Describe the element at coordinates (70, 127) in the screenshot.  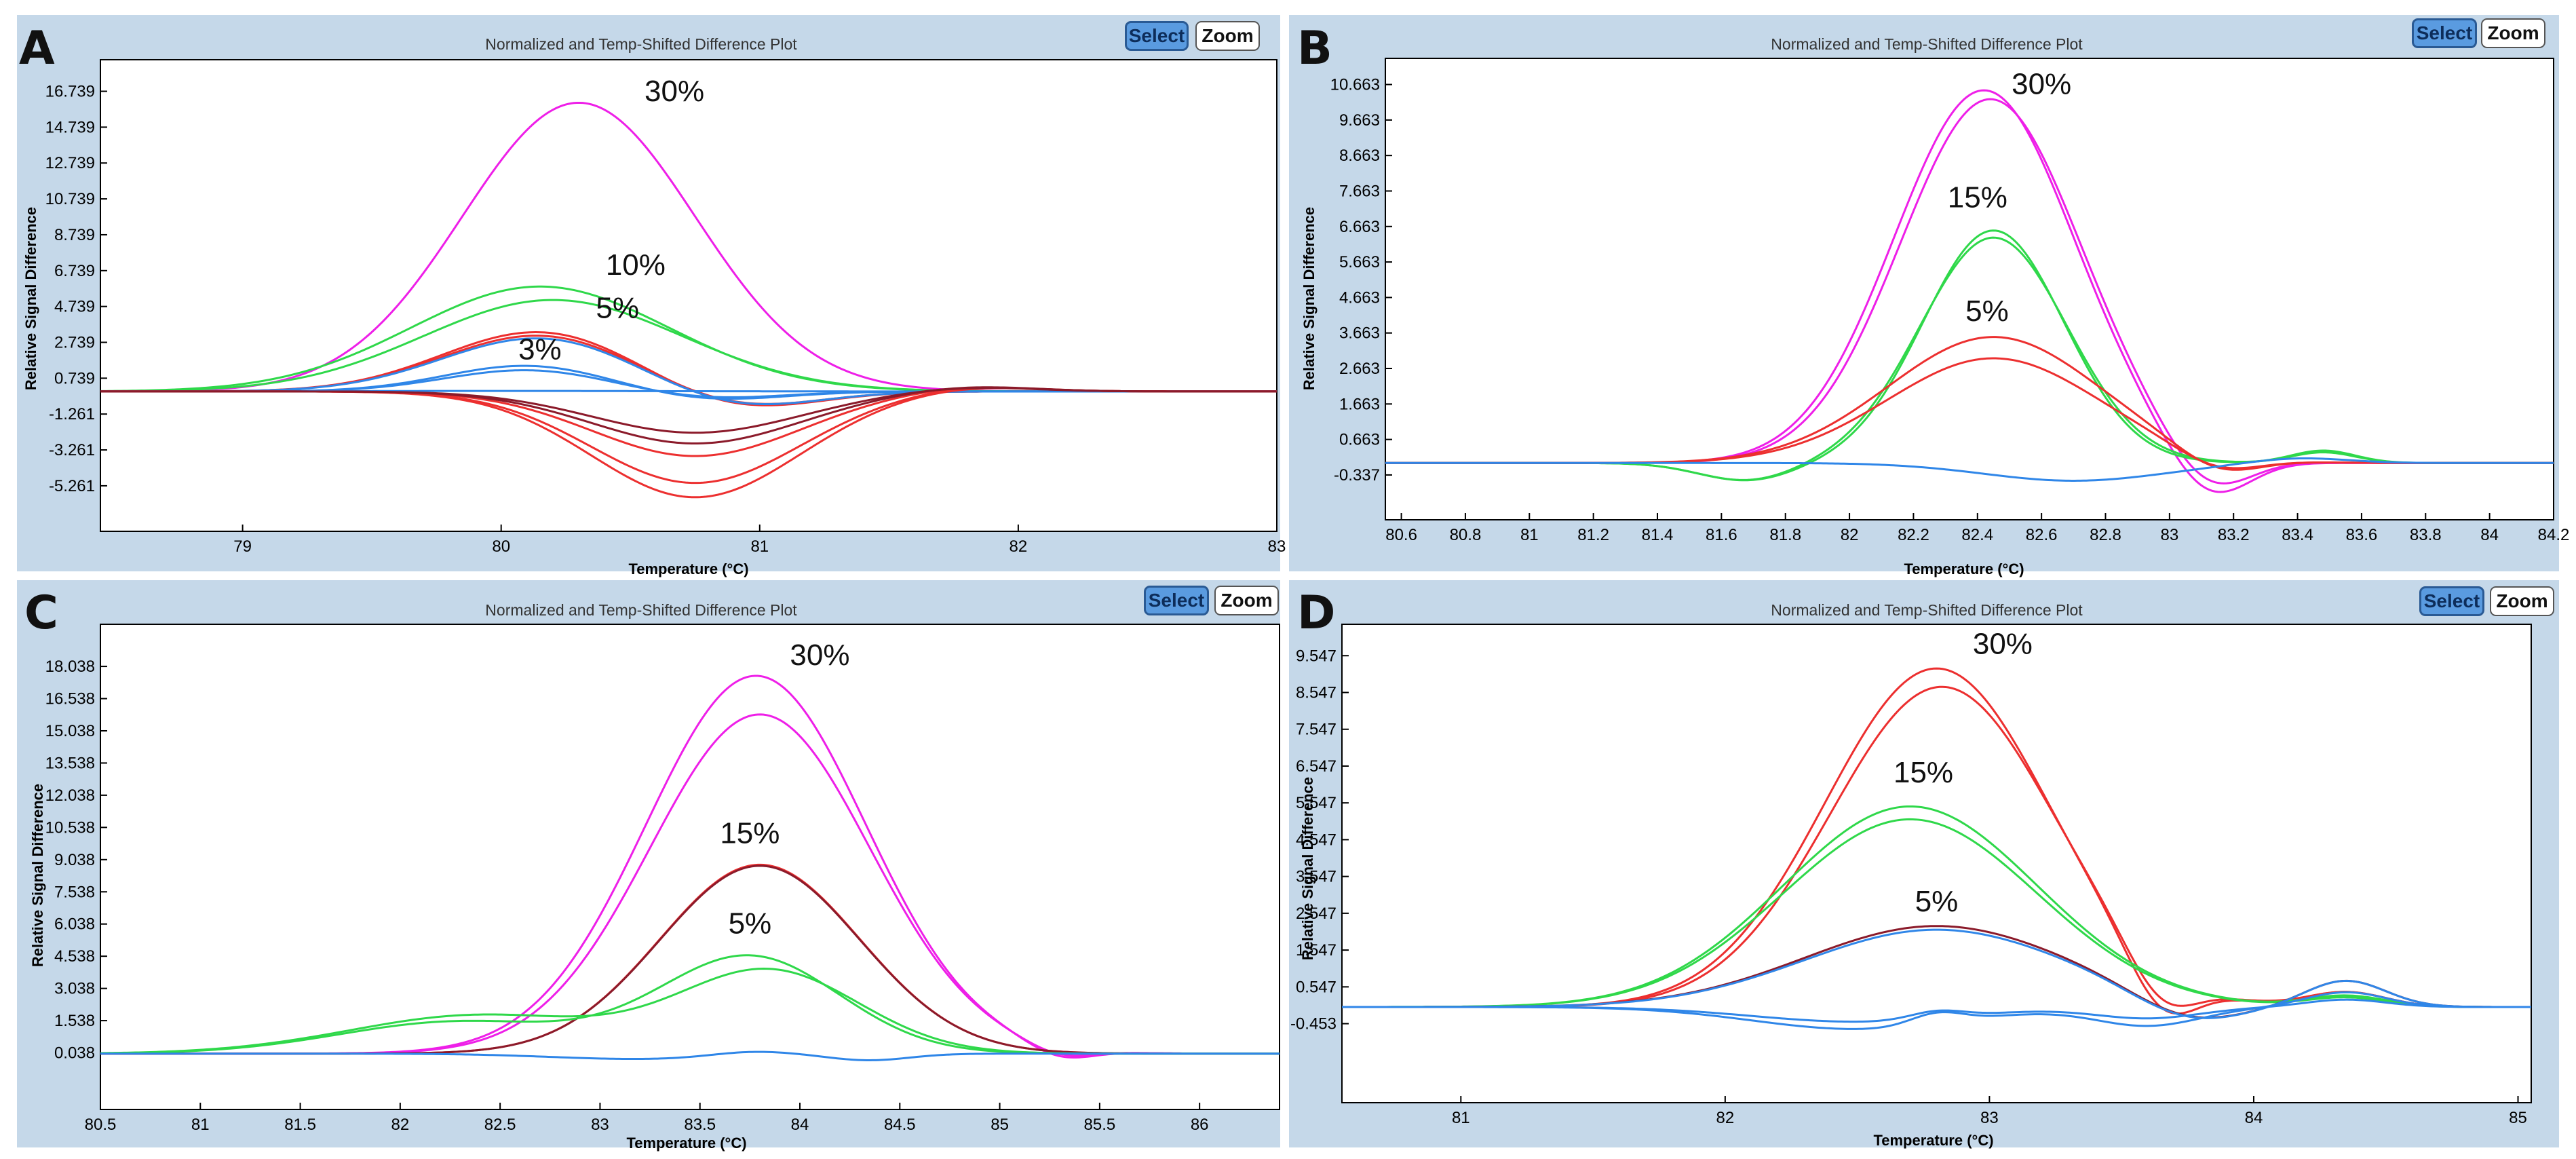
I see `y-tick-label: 14.739` at that location.